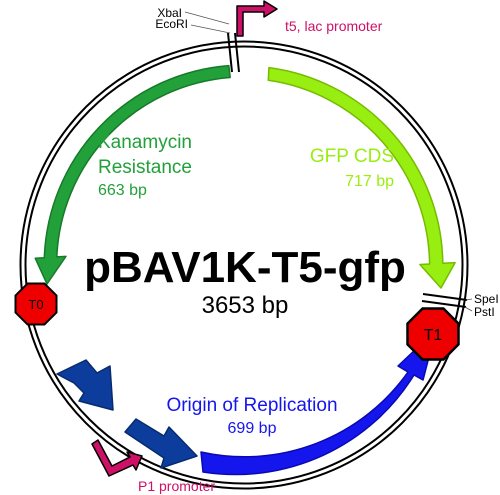  I want to click on ecori-label: EcoRI, so click(171, 24).